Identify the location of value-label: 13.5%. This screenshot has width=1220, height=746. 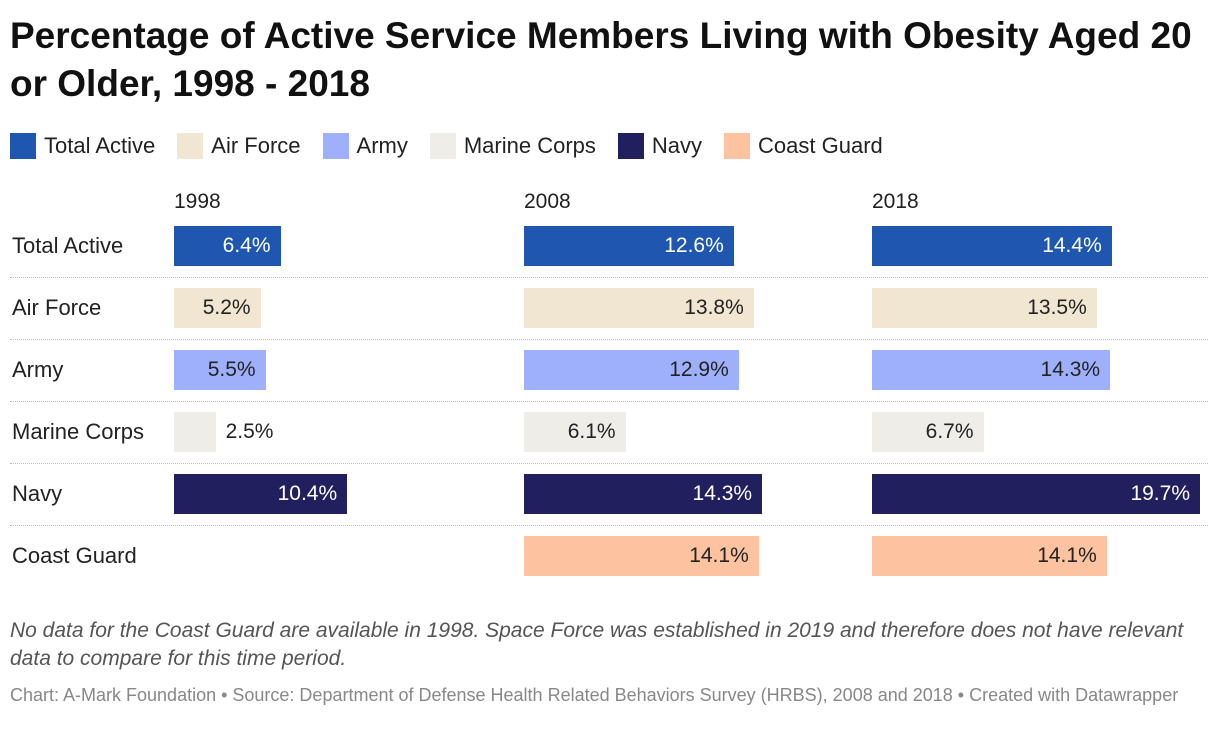
(1057, 307).